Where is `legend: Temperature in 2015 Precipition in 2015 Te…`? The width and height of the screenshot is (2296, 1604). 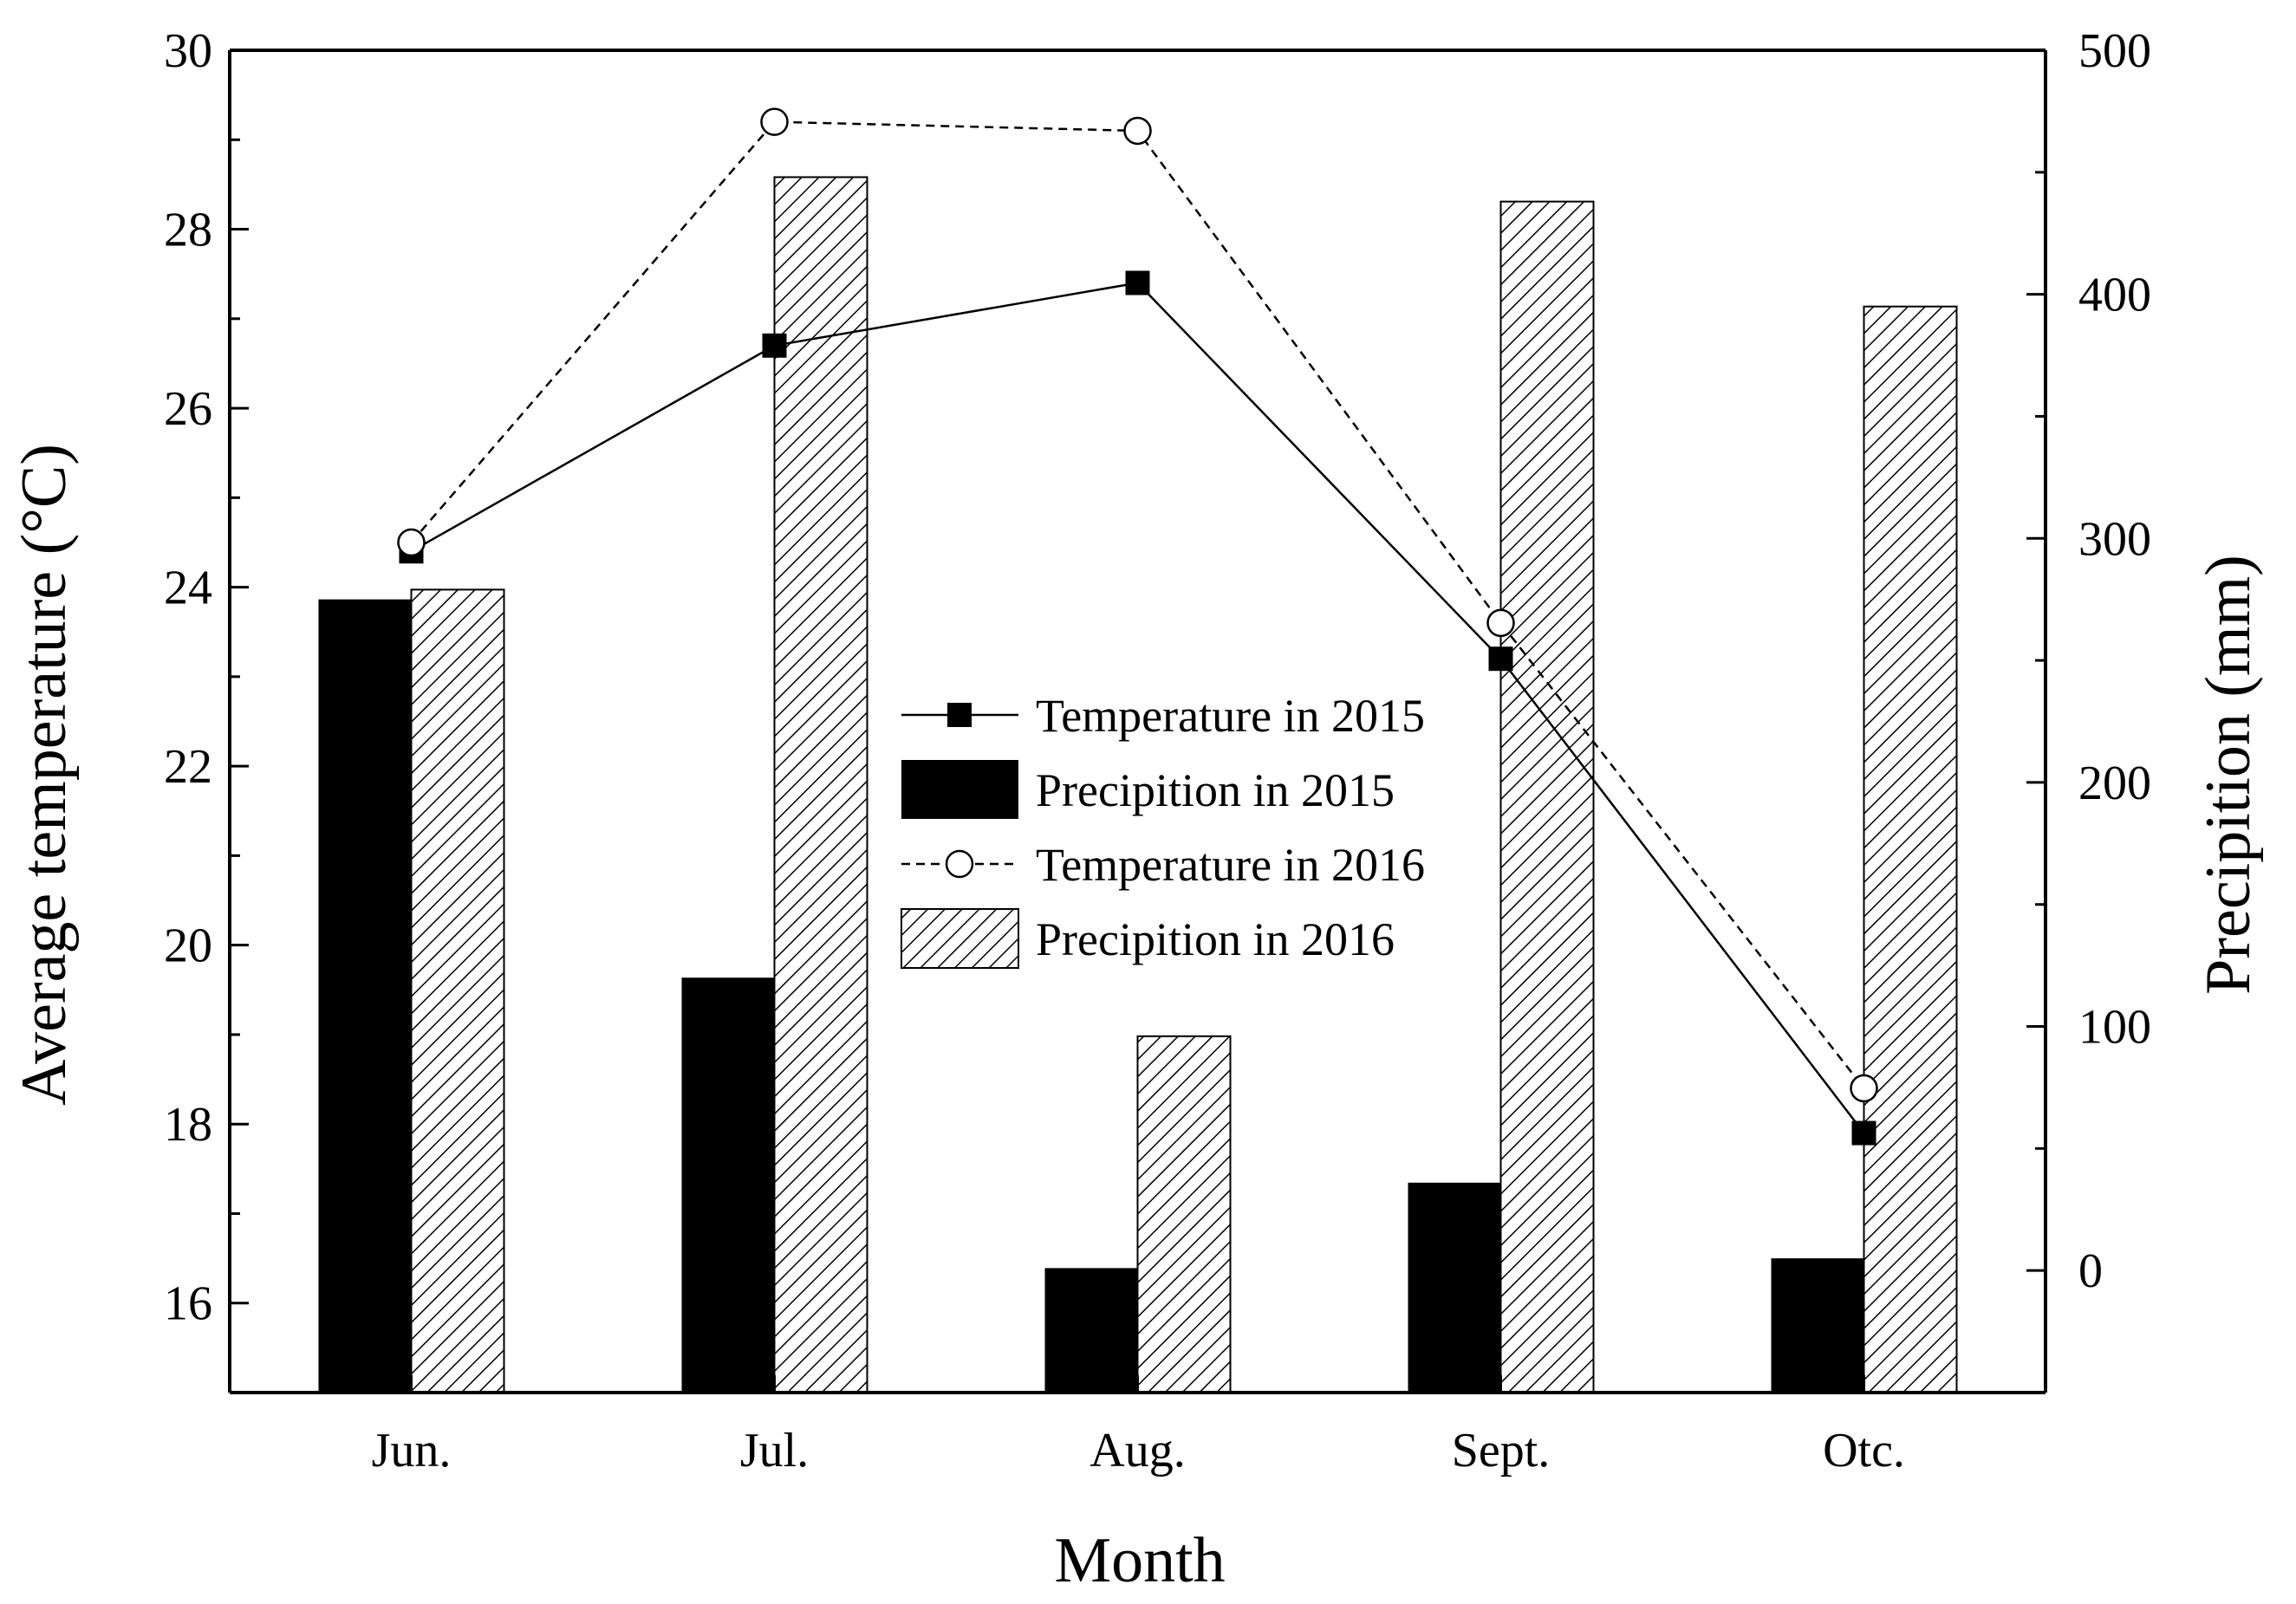 legend: Temperature in 2015 Precipition in 2015 Te… is located at coordinates (1163, 829).